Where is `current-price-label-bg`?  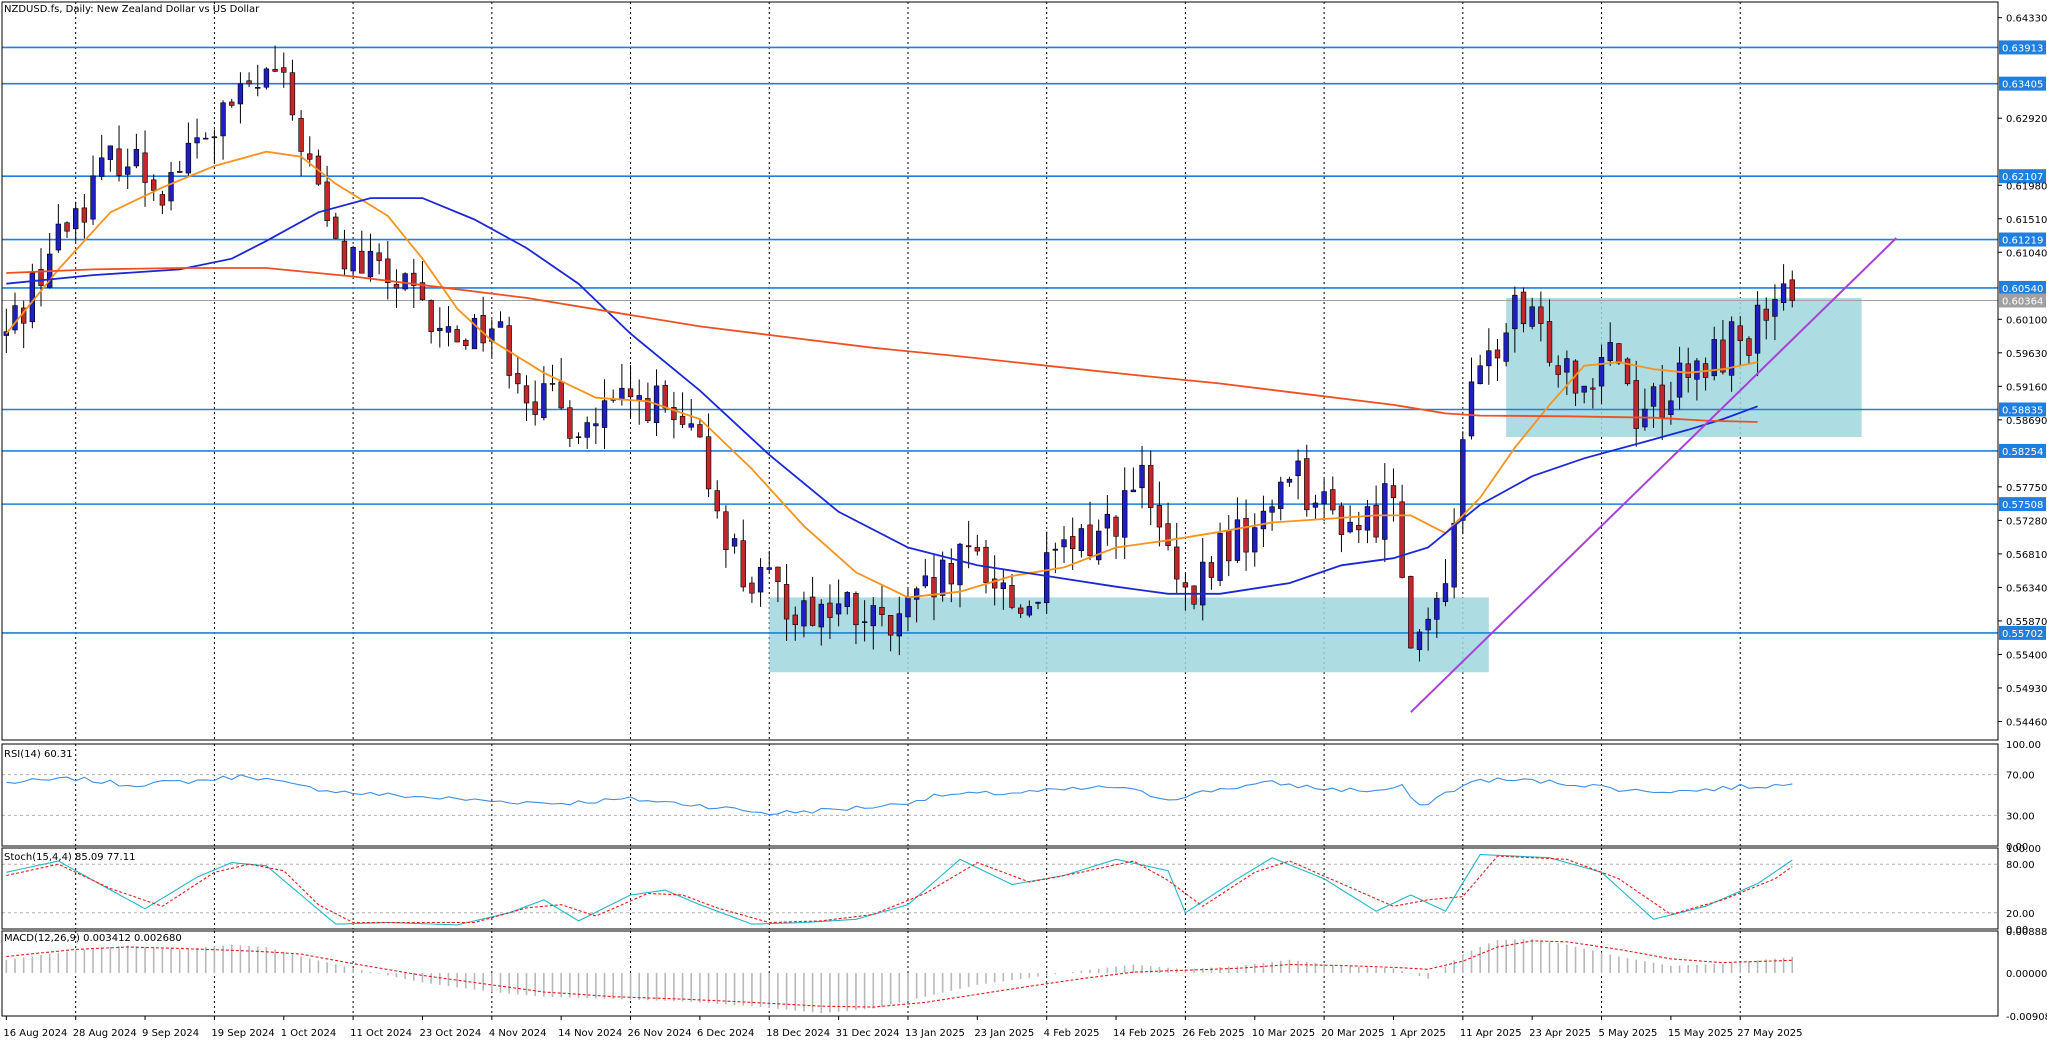
current-price-label-bg is located at coordinates (2022, 300).